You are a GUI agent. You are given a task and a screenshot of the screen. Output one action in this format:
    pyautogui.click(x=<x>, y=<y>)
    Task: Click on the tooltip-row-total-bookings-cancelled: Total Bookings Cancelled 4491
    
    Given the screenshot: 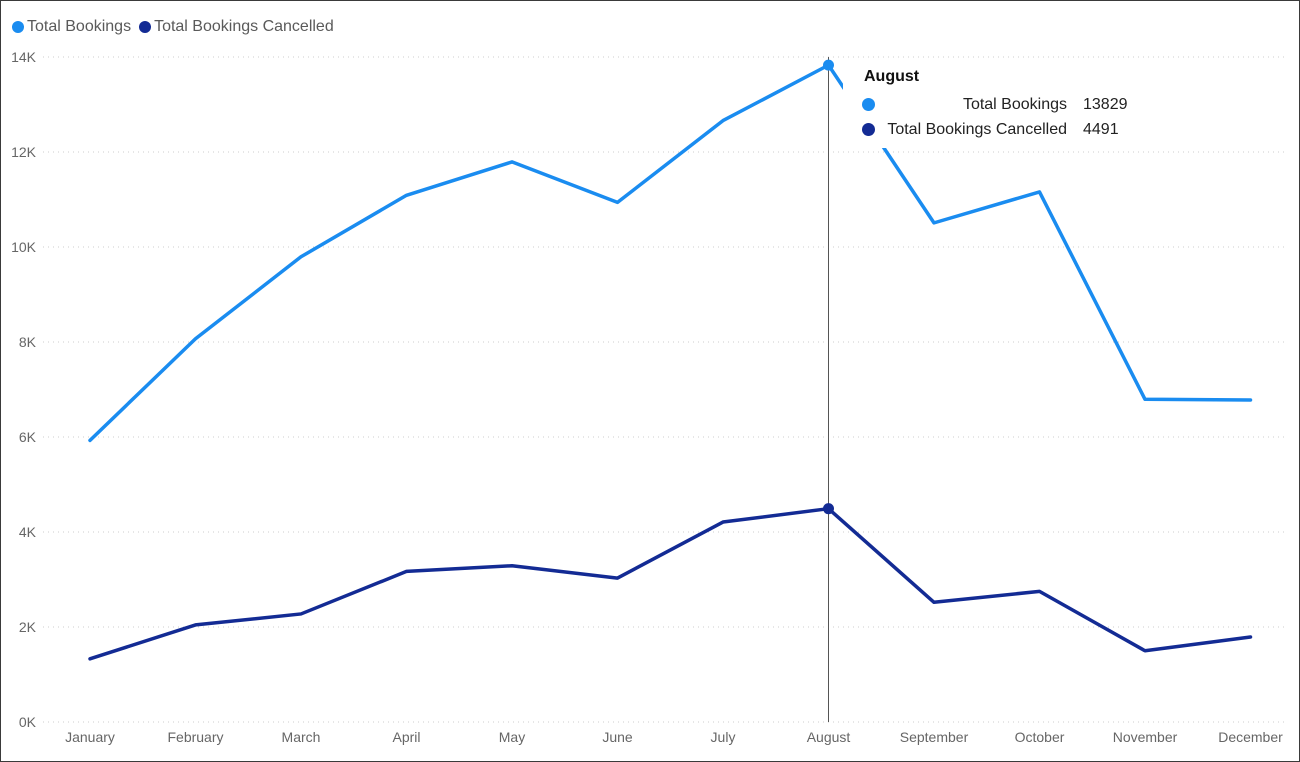 What is the action you would take?
    pyautogui.click(x=1002, y=130)
    